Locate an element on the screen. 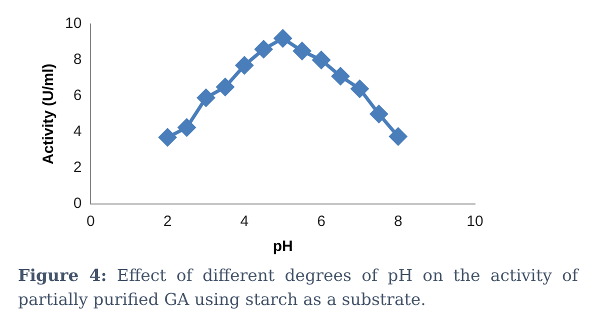 Image resolution: width=593 pixels, height=328 pixels. y-tick-label: 6 is located at coordinates (77, 95).